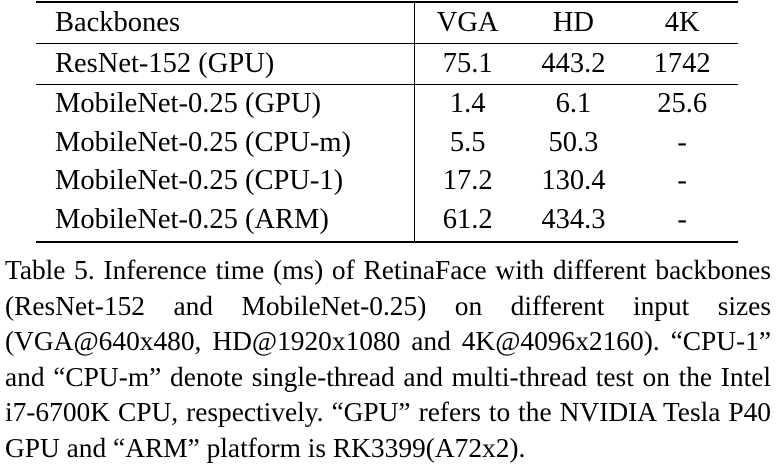 The image size is (776, 468). What do you see at coordinates (225, 64) in the screenshot?
I see `backbone-cell: ResNet-152 (GPU)` at bounding box center [225, 64].